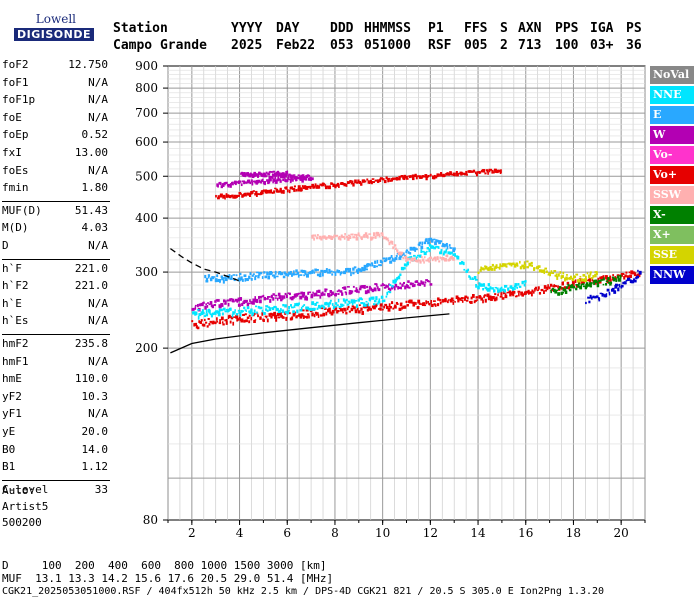 This screenshot has height=600, width=700. Describe the element at coordinates (56, 259) in the screenshot. I see `parameter-group-divider` at that location.